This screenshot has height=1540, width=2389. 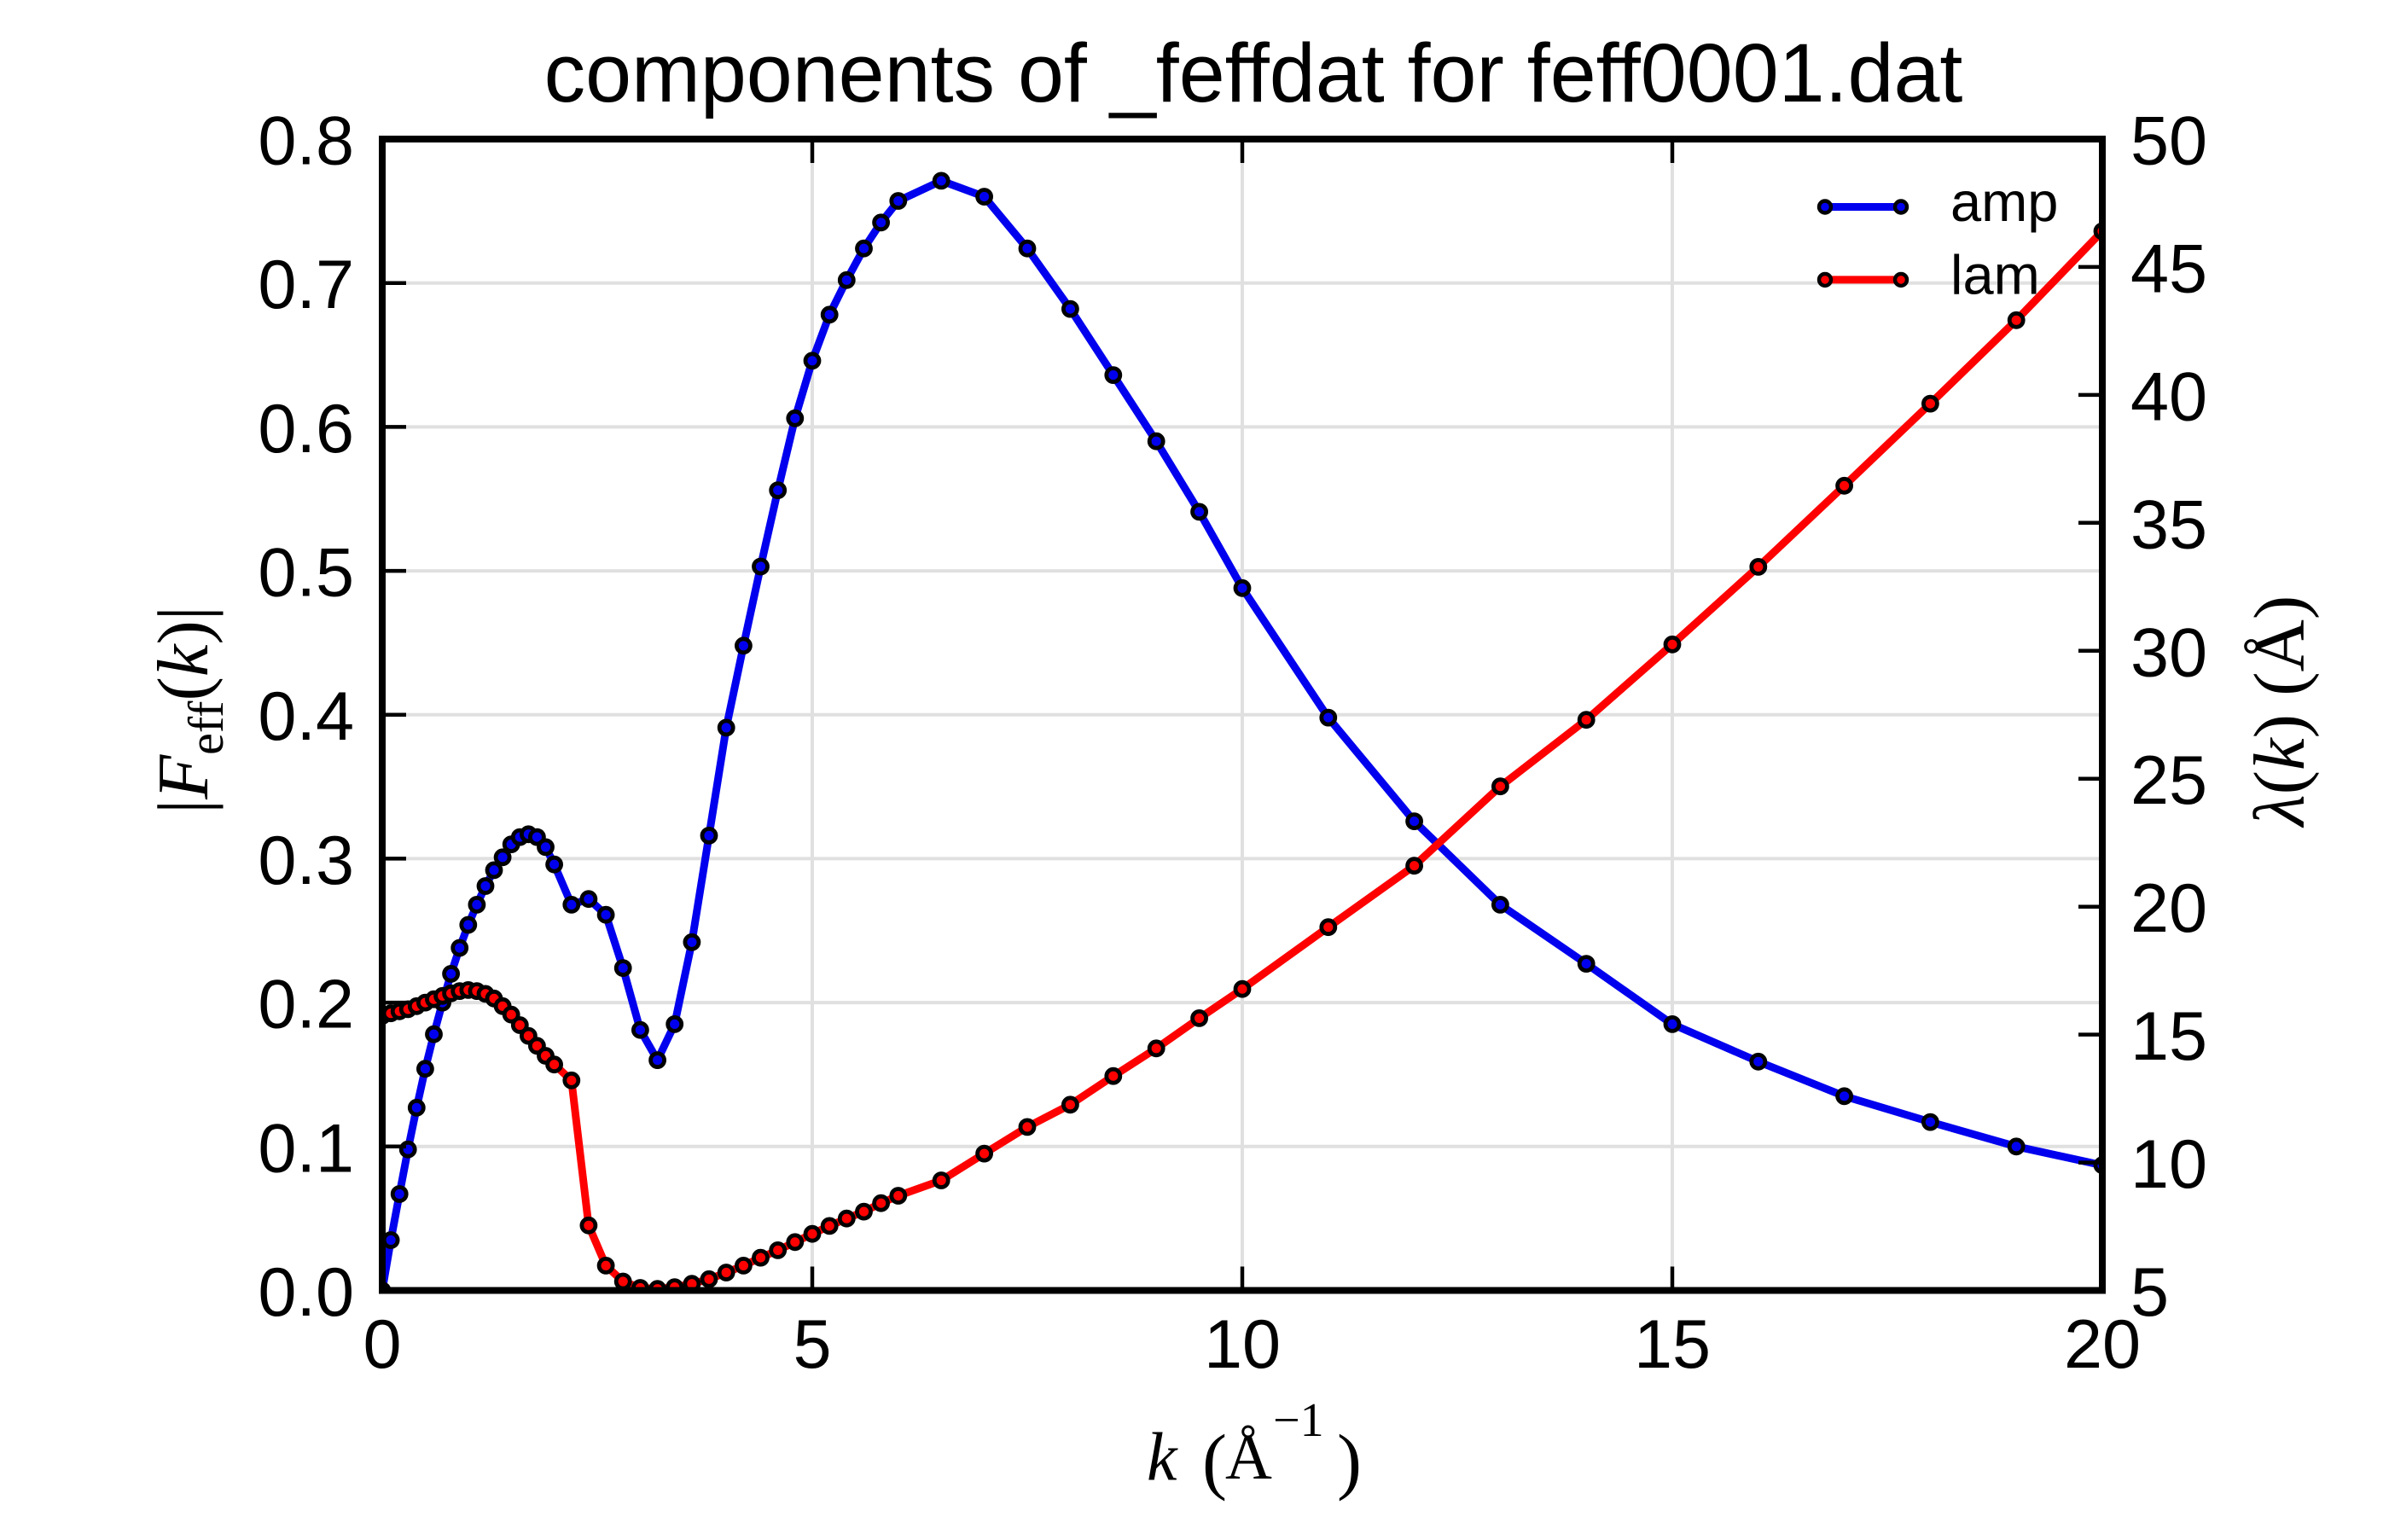 I want to click on svg-text:components of _feffdat for fef: components of _feffdat for feff0001.dat, so click(x=1253, y=72).